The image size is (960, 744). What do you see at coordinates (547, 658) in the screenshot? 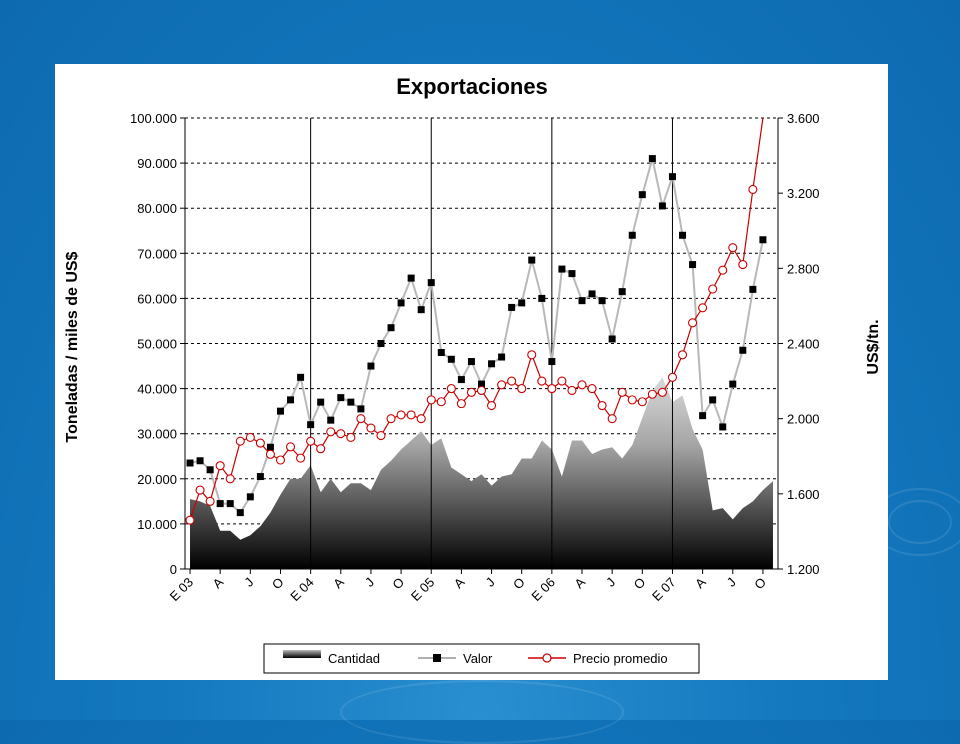
I see `legend-swatch-precio-marker` at bounding box center [547, 658].